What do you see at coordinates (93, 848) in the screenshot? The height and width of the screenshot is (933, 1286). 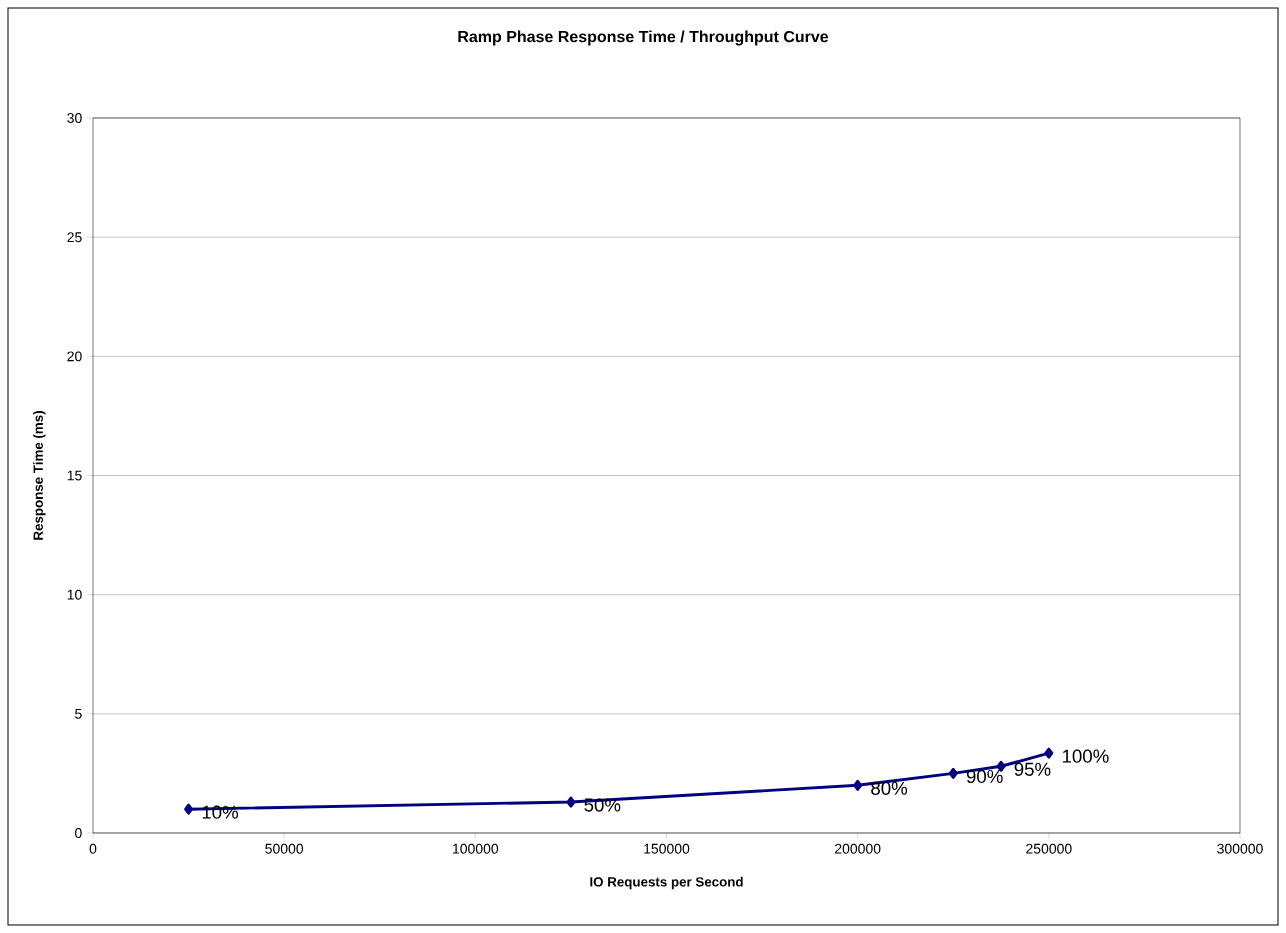 I see `x-tick-label: 0` at bounding box center [93, 848].